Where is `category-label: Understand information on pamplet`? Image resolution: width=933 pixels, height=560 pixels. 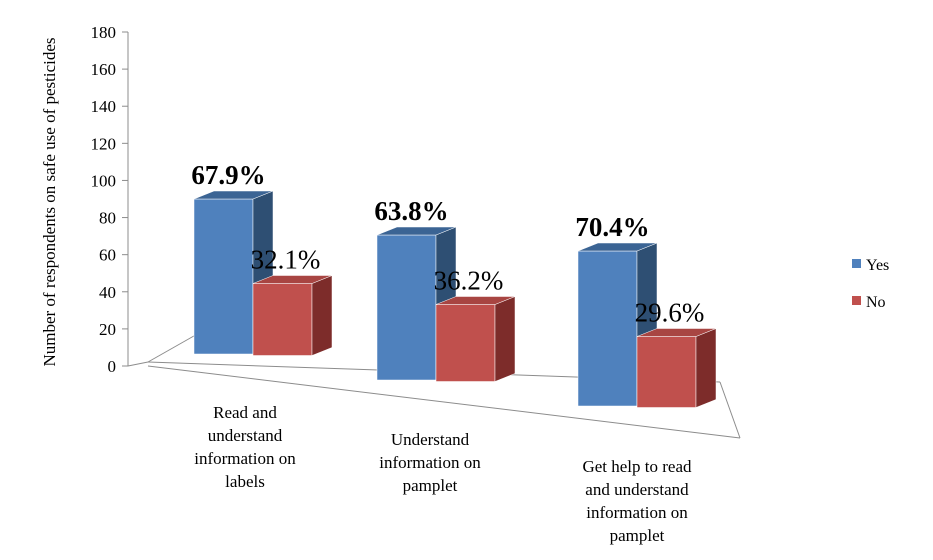 category-label: Understand information on pamplet is located at coordinates (430, 462).